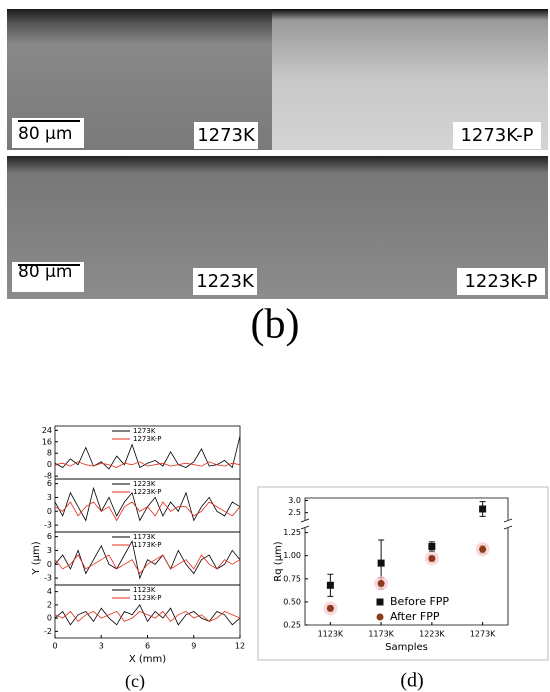  Describe the element at coordinates (147, 439) in the screenshot. I see `legend-label: 1273K-P` at that location.